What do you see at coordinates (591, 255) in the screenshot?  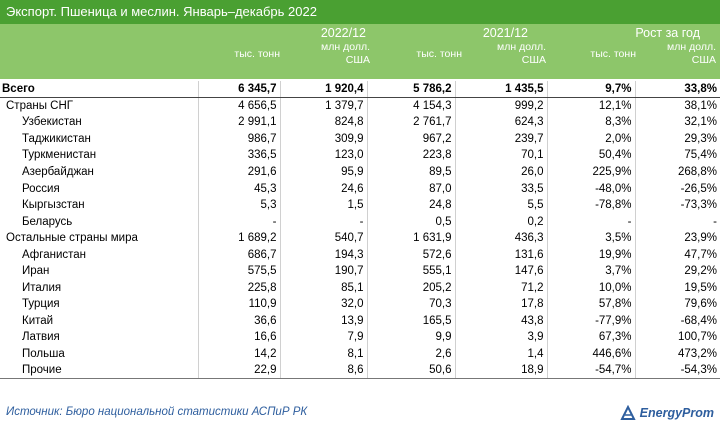 I see `row-value: 19,9%` at bounding box center [591, 255].